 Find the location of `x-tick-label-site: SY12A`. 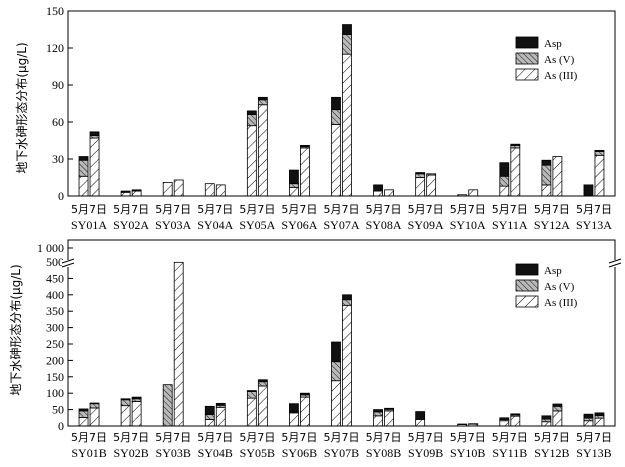

x-tick-label-site: SY12A is located at coordinates (552, 225).